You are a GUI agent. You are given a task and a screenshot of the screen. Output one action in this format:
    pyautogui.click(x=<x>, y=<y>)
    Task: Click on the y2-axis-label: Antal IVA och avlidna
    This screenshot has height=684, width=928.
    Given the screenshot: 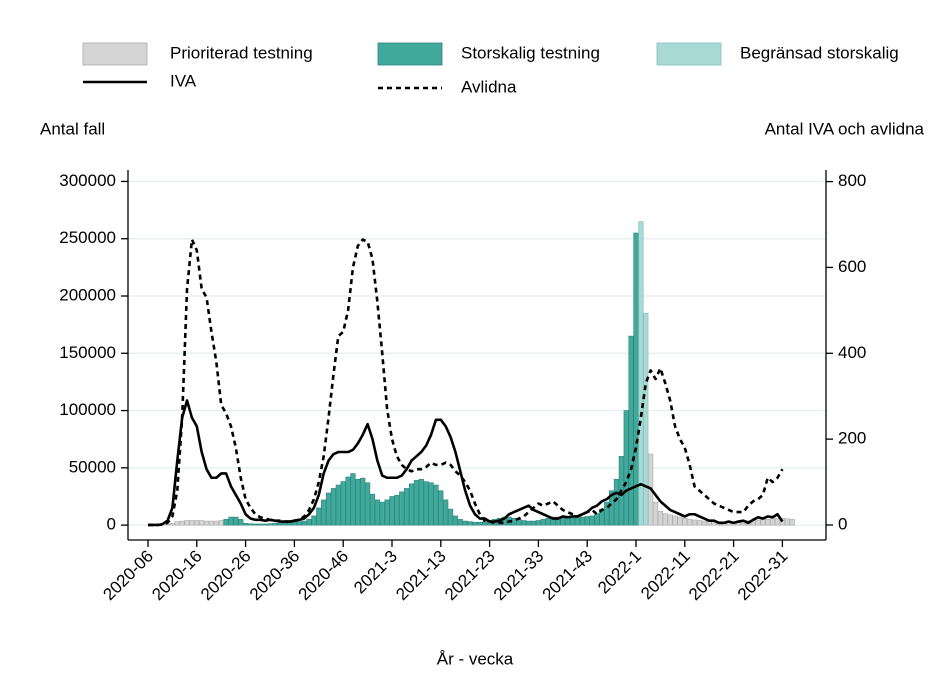 What is the action you would take?
    pyautogui.click(x=845, y=128)
    